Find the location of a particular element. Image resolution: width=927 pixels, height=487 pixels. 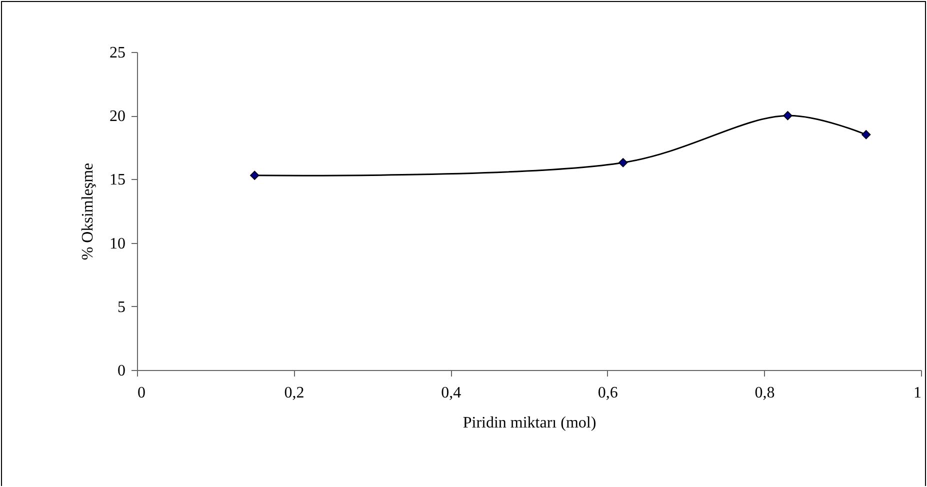

y-tick-label: 25 is located at coordinates (118, 53).